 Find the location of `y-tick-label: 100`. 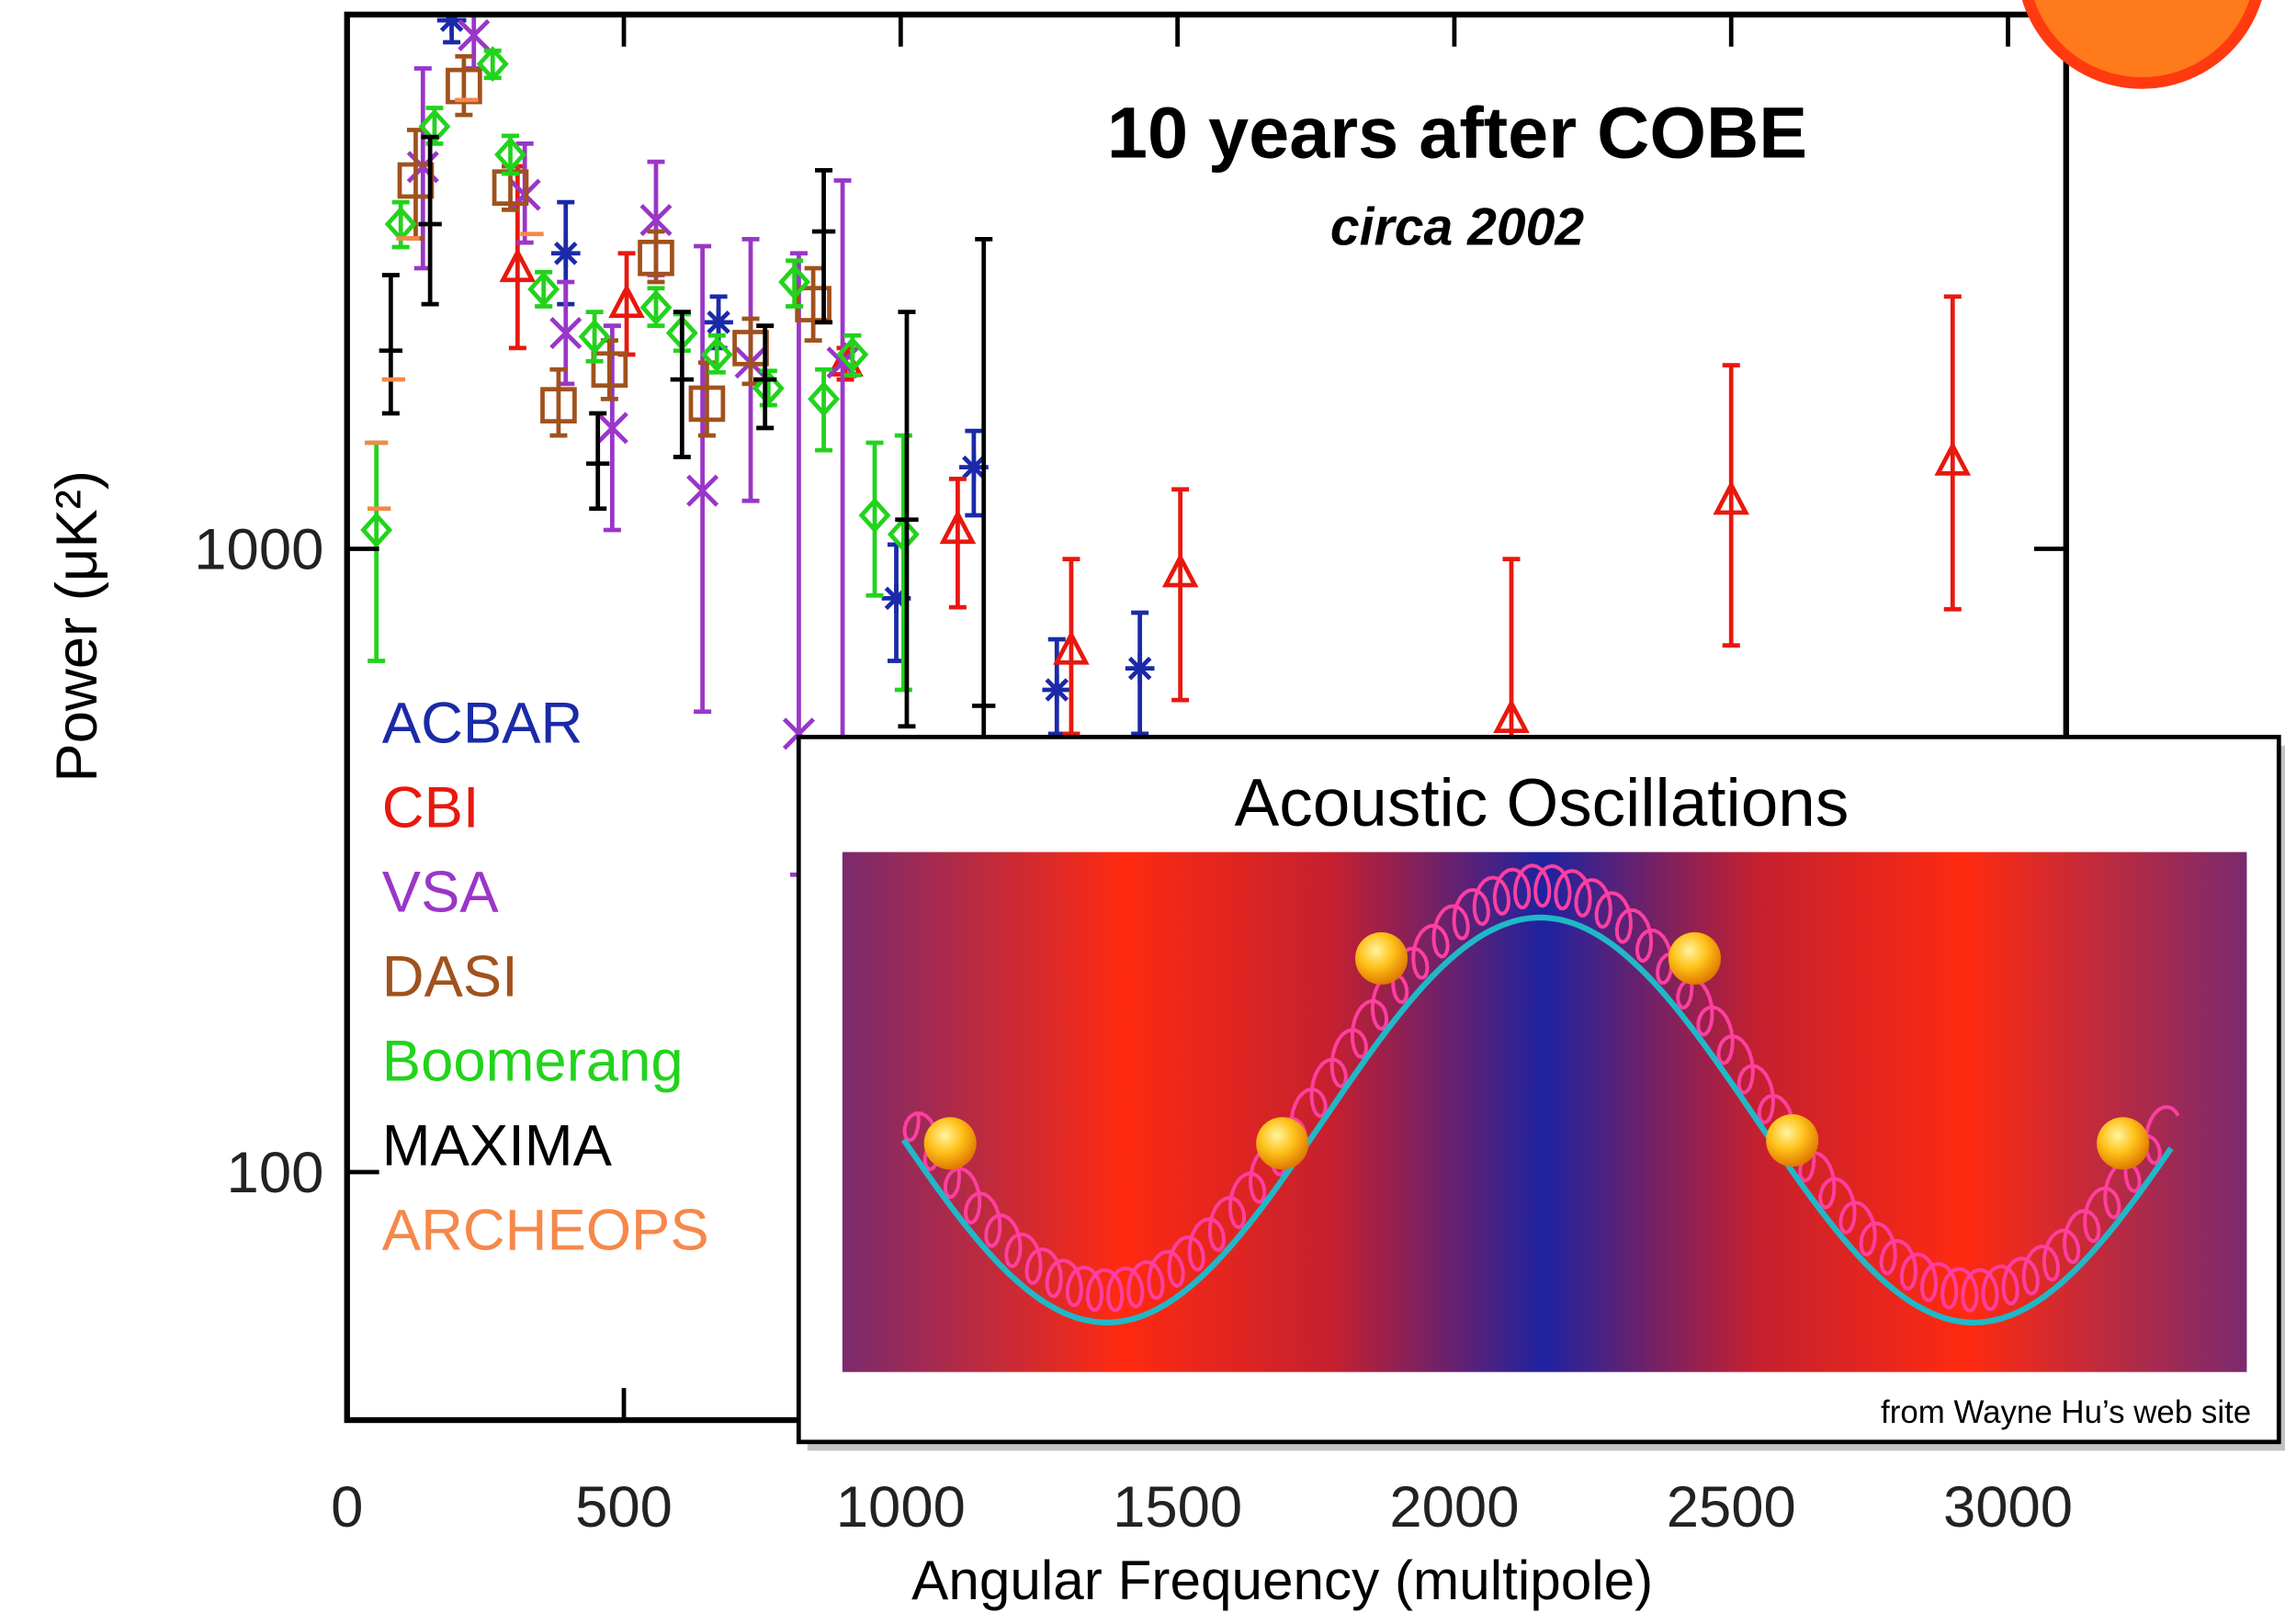

y-tick-label: 100 is located at coordinates (276, 1173).